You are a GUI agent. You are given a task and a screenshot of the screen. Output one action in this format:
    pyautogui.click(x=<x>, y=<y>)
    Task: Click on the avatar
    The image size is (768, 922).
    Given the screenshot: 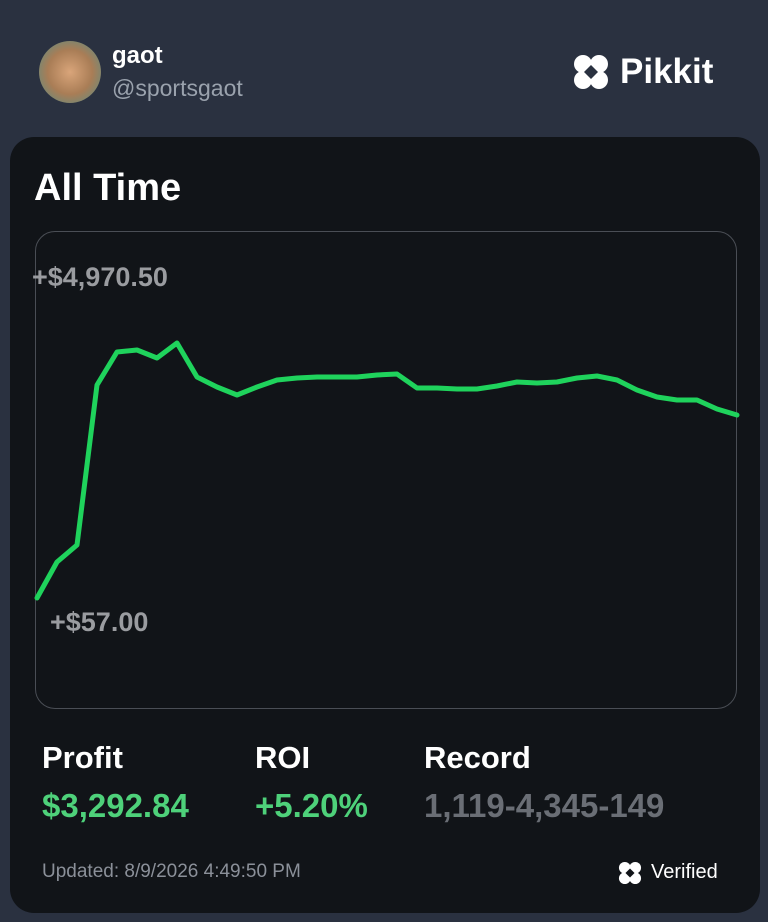 What is the action you would take?
    pyautogui.click(x=70, y=72)
    